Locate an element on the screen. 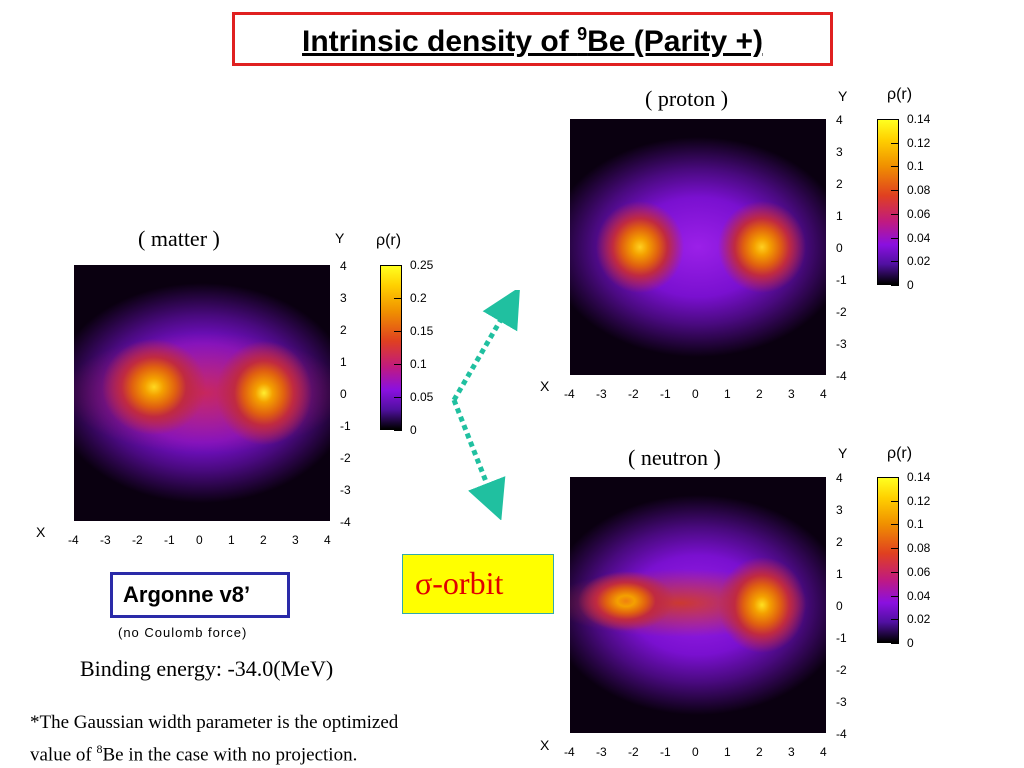  colorbar-tick-label: 0.08 is located at coordinates (919, 190).